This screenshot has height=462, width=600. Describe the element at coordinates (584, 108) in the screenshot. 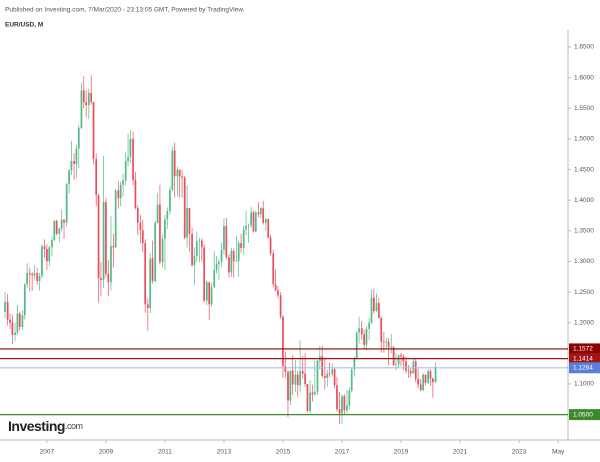

I see `y-tick-label: 1.5500` at that location.